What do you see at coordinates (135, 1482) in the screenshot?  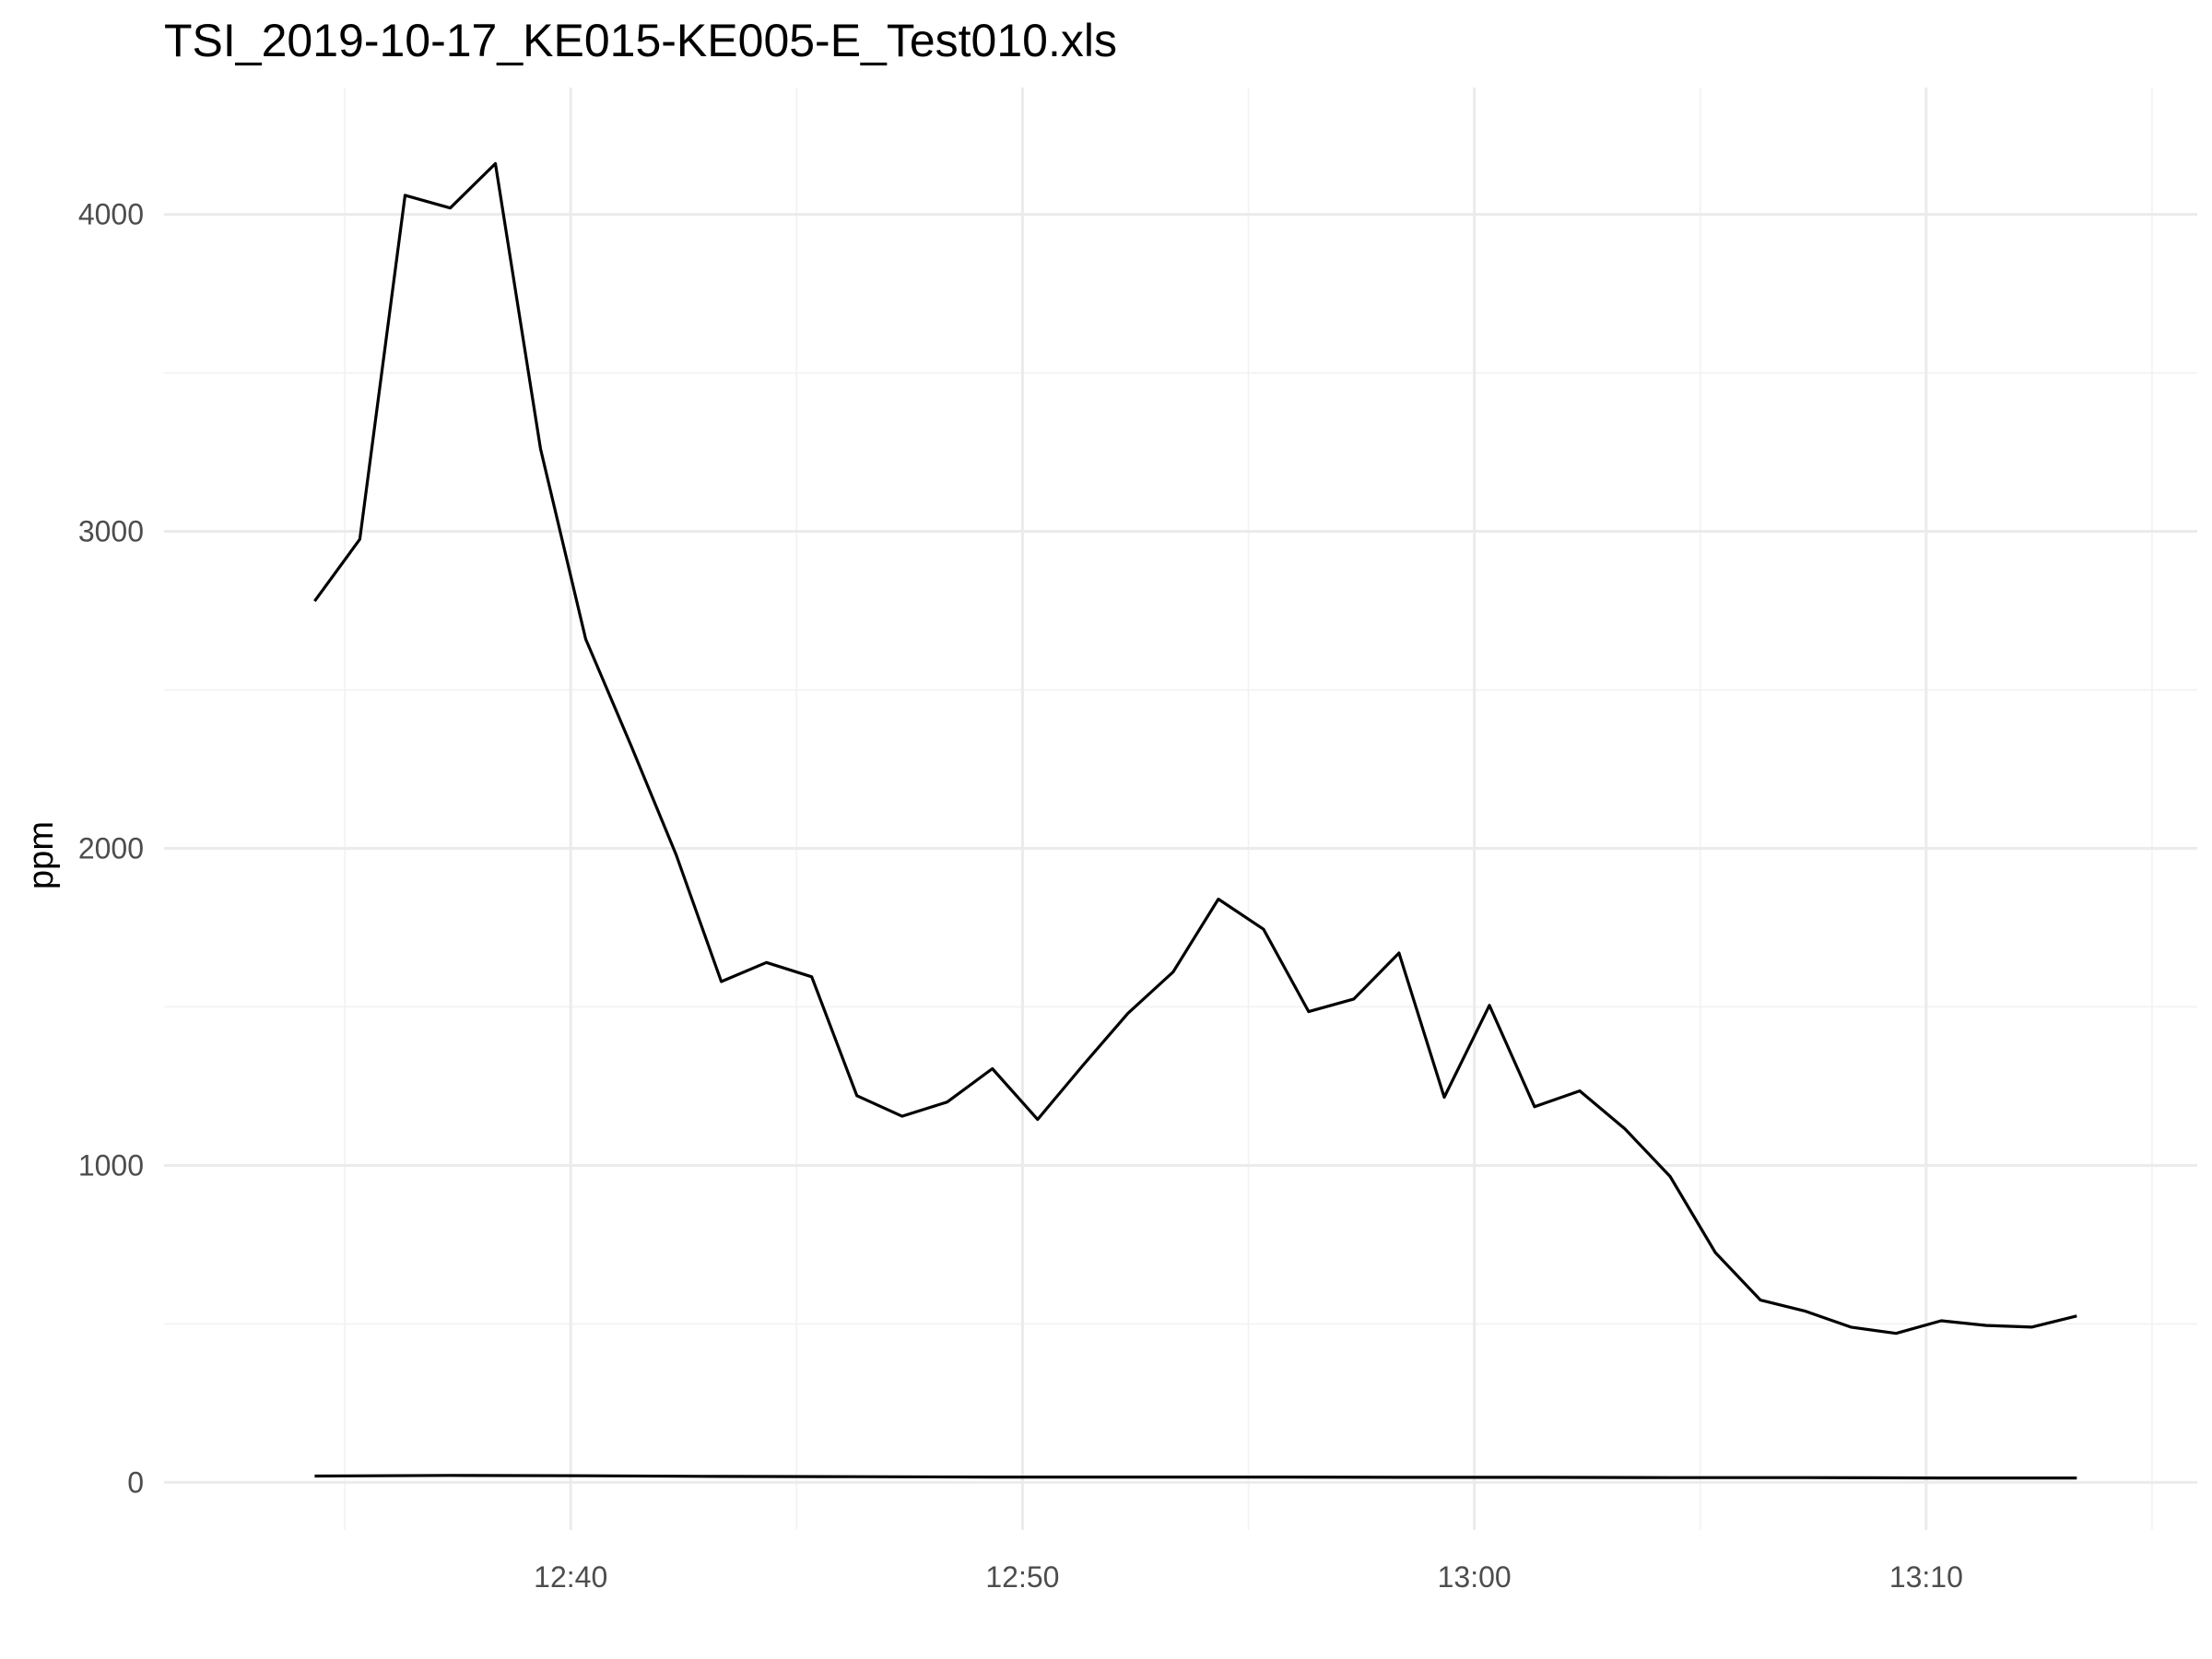 I see `y-tick-label: 0` at bounding box center [135, 1482].